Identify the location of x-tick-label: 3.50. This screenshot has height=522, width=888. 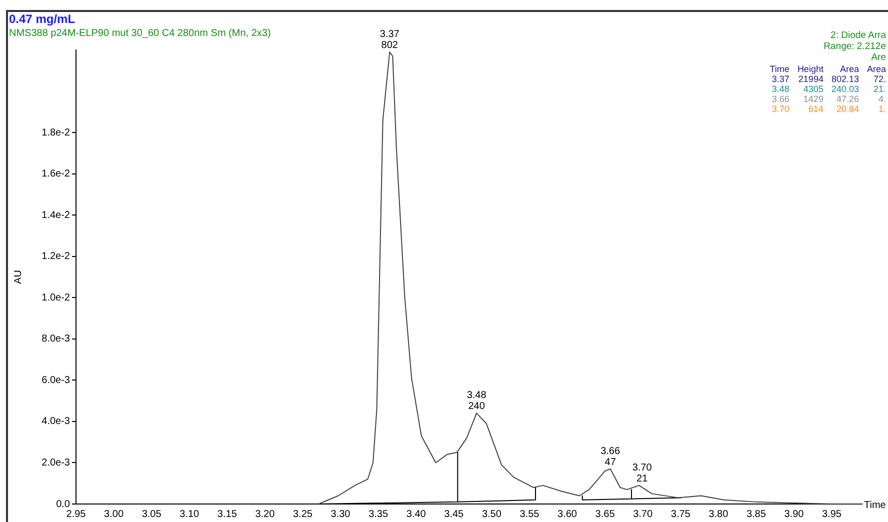
(492, 514).